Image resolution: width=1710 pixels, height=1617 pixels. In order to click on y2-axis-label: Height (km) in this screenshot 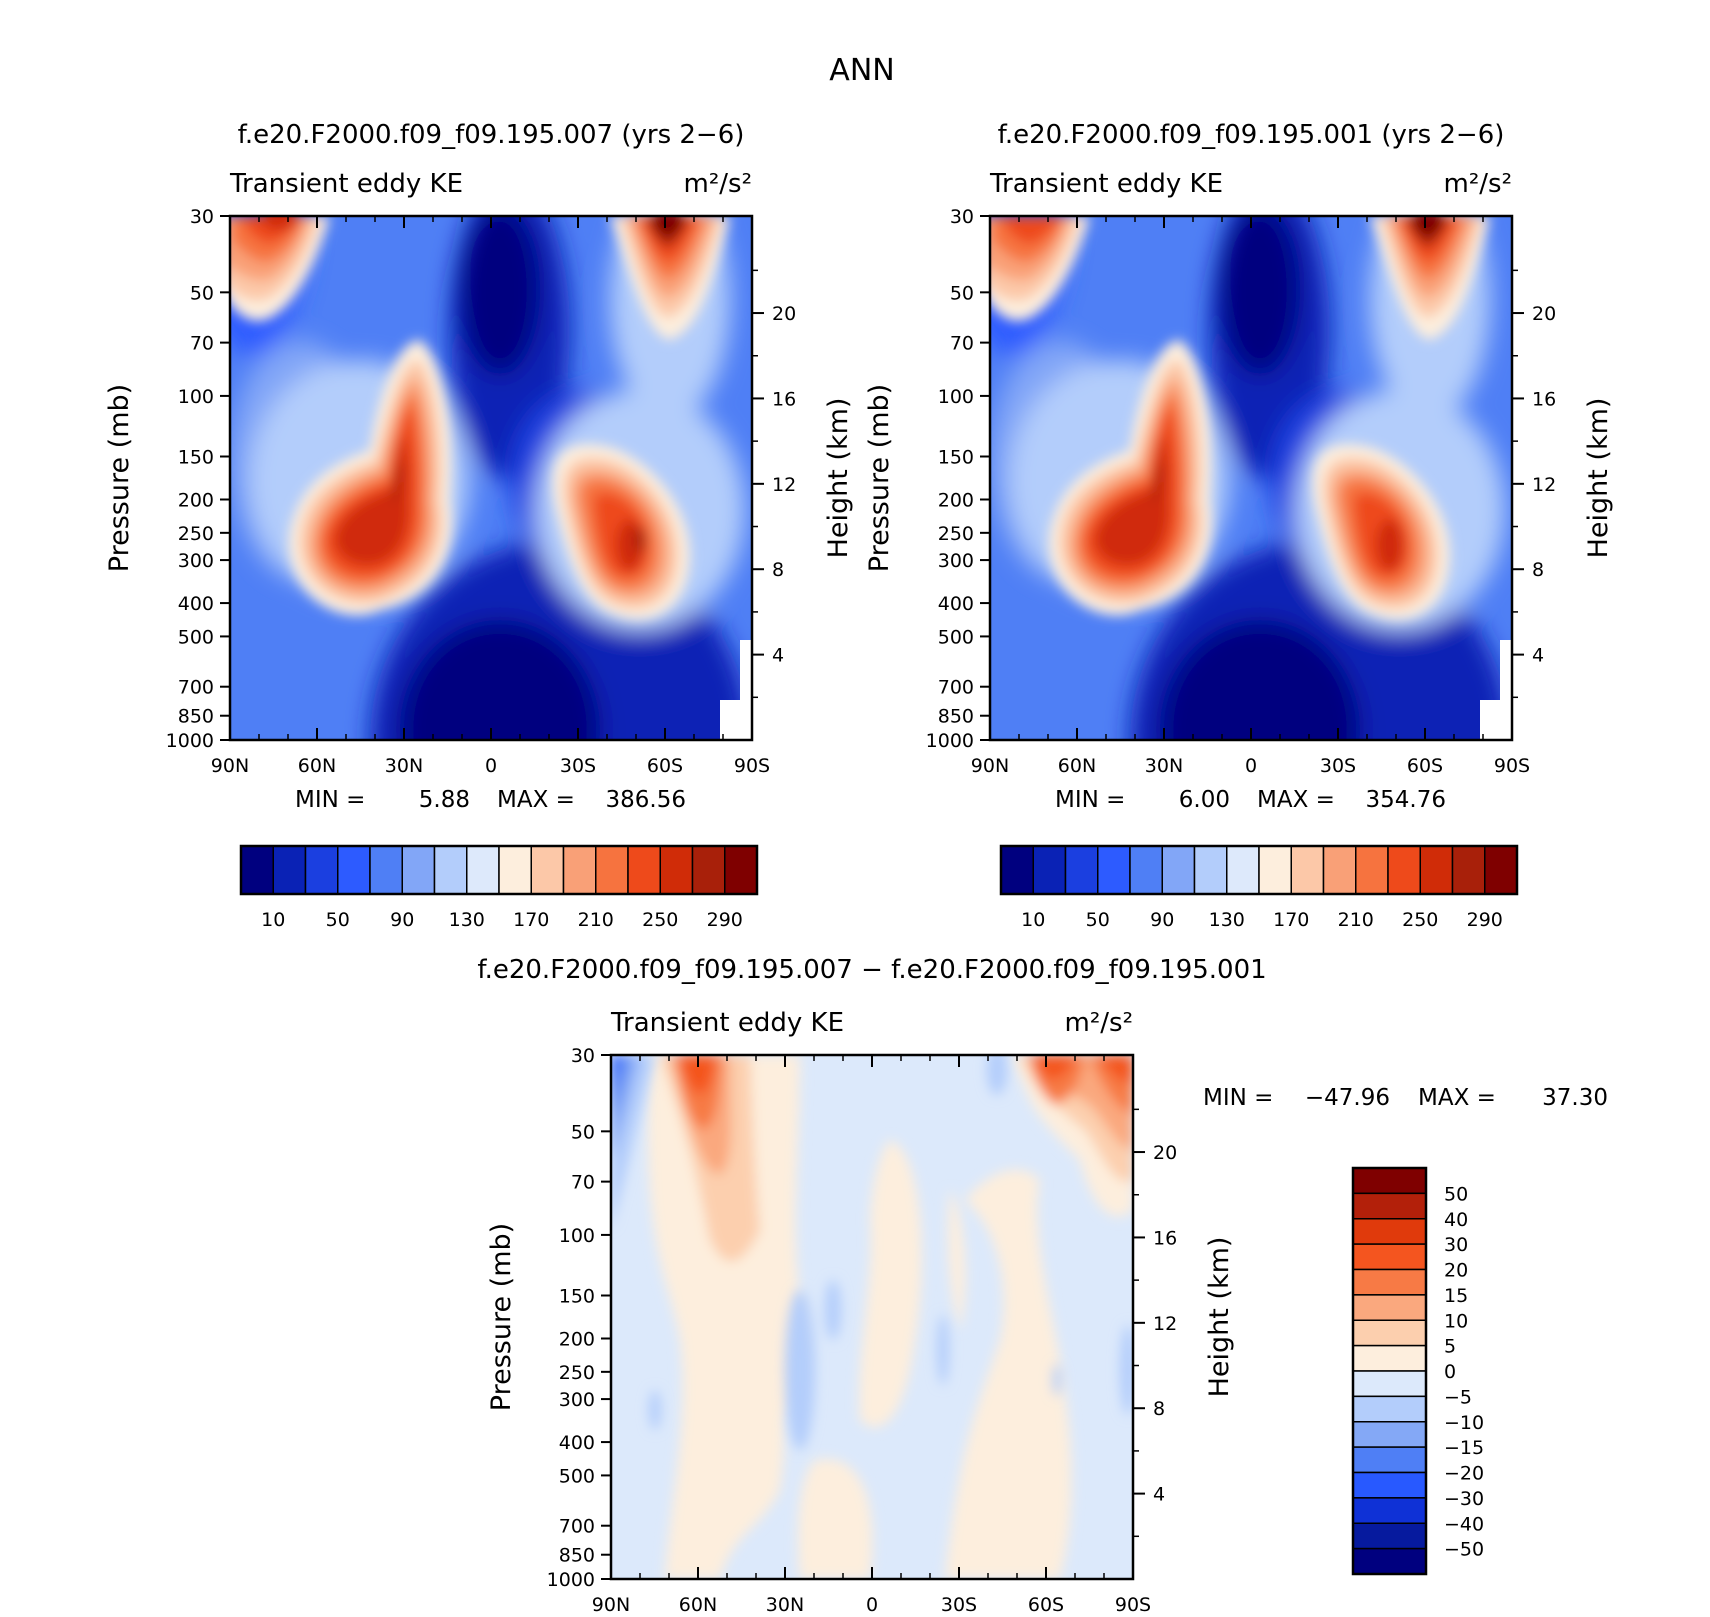, I will do `click(1219, 1317)`.